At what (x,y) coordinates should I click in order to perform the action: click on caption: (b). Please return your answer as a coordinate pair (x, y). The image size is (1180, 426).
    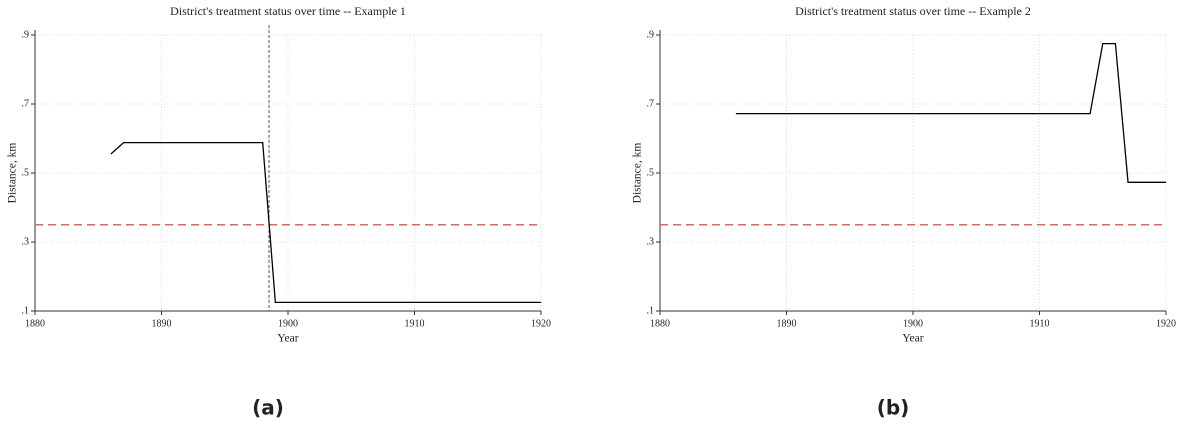
    Looking at the image, I should click on (893, 408).